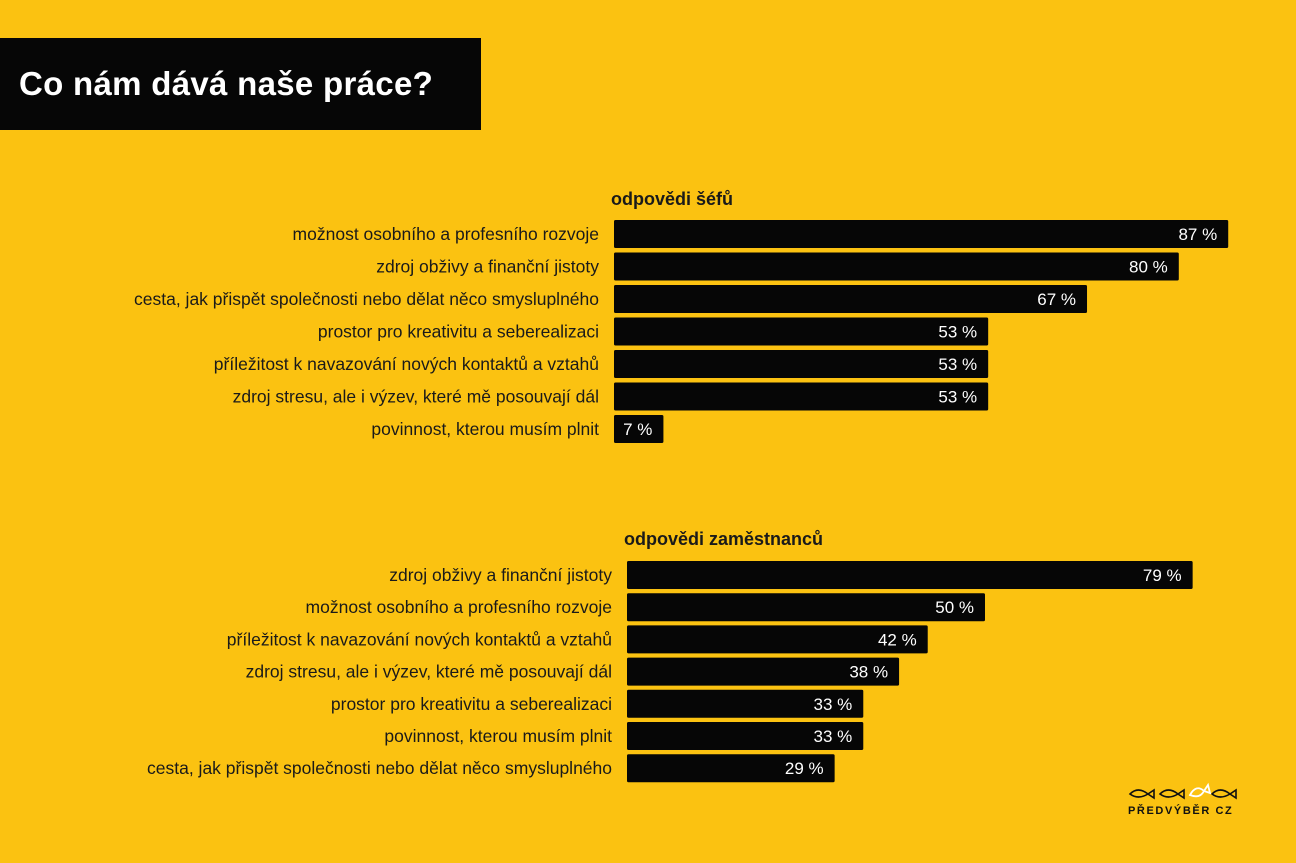 Image resolution: width=1296 pixels, height=863 pixels. I want to click on page-title: Co nám dává naše práce?, so click(226, 83).